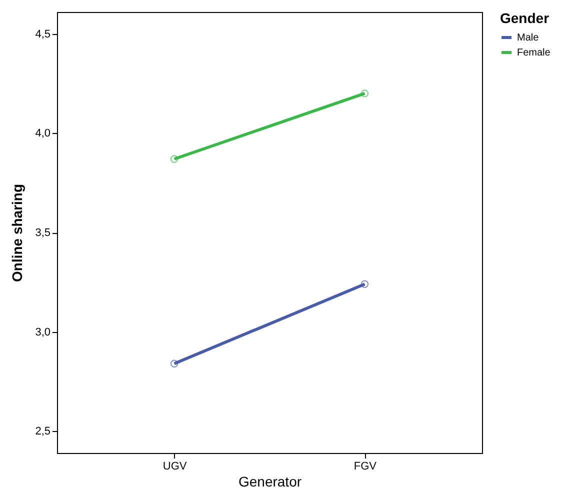 The width and height of the screenshot is (568, 504). I want to click on y-tick-label: 3,0, so click(42, 332).